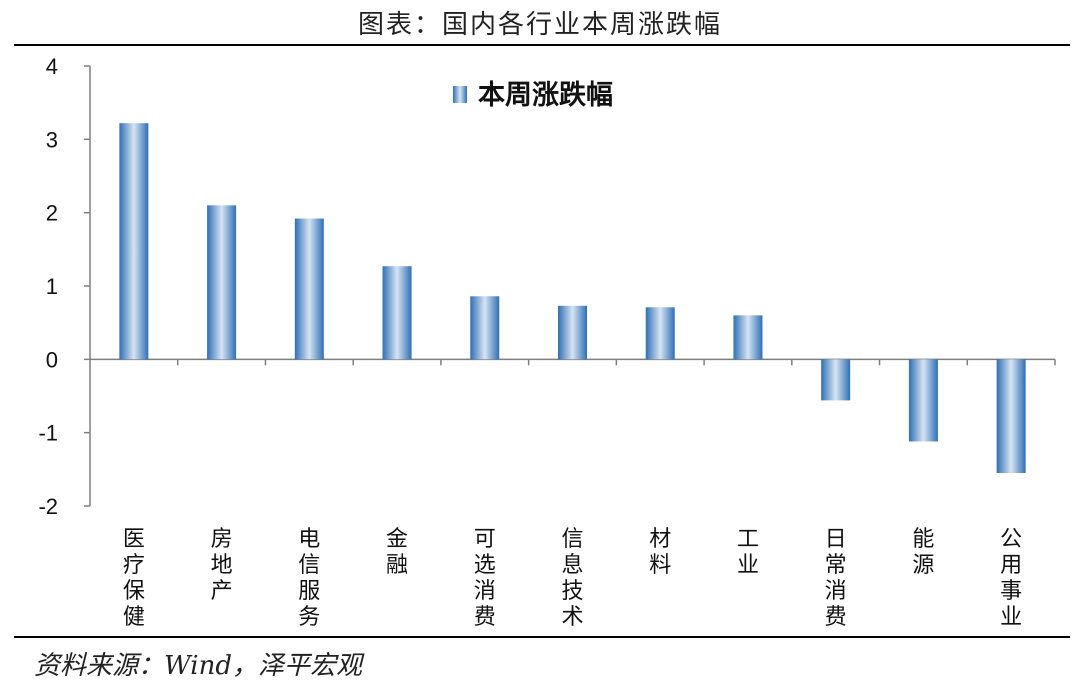 The image size is (1080, 682). I want to click on y-tick-label: 2, so click(52, 213).